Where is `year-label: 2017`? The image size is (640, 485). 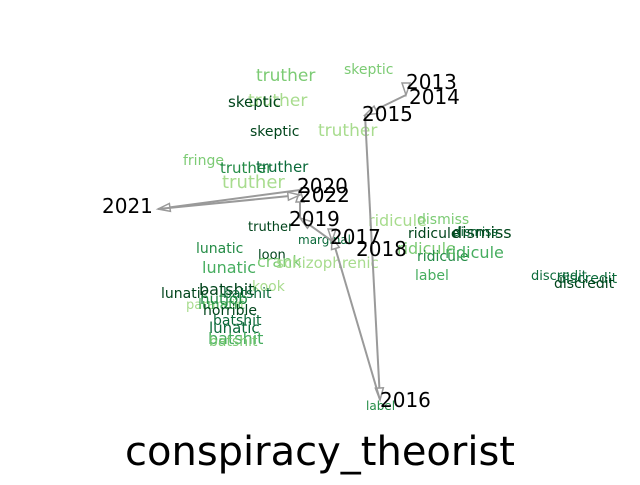 year-label: 2017 is located at coordinates (355, 237).